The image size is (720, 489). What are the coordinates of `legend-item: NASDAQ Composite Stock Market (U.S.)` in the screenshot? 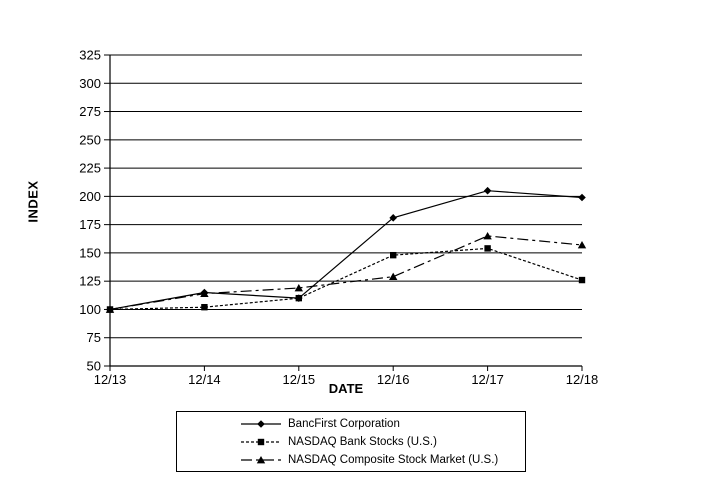 It's located at (383, 459).